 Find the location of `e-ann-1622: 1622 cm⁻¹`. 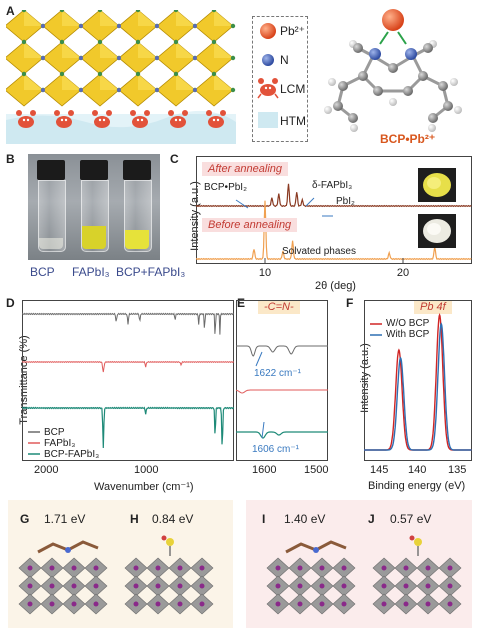

e-ann-1622: 1622 cm⁻¹ is located at coordinates (277, 373).